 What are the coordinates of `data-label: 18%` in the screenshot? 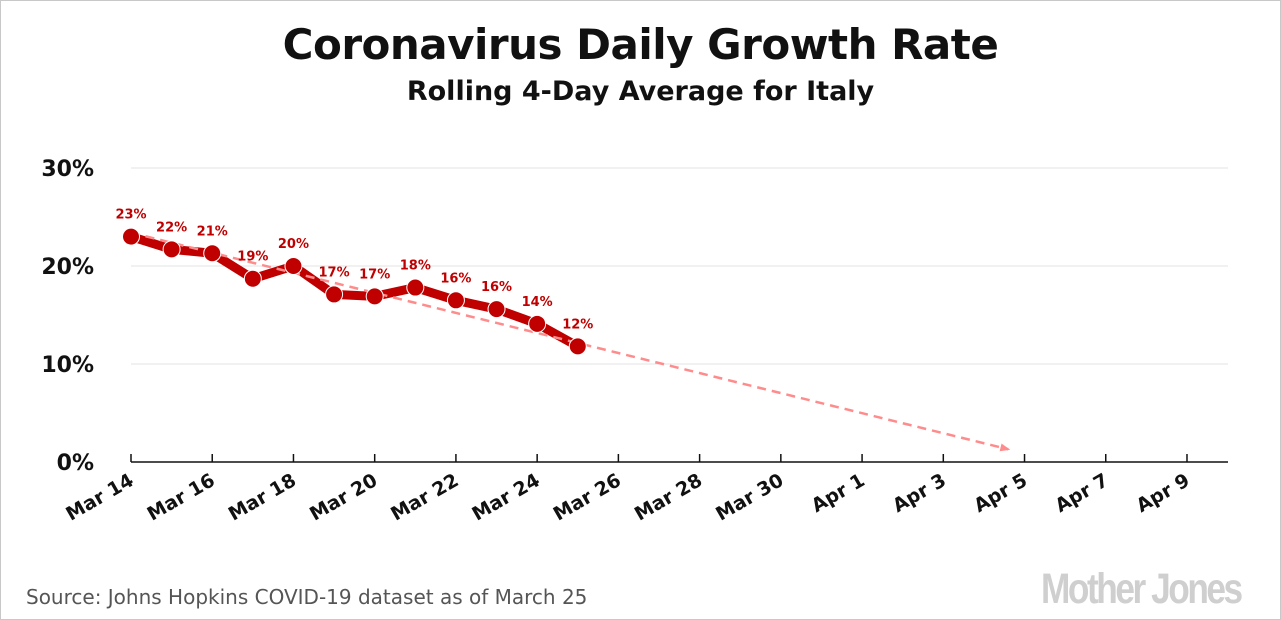 It's located at (415, 266).